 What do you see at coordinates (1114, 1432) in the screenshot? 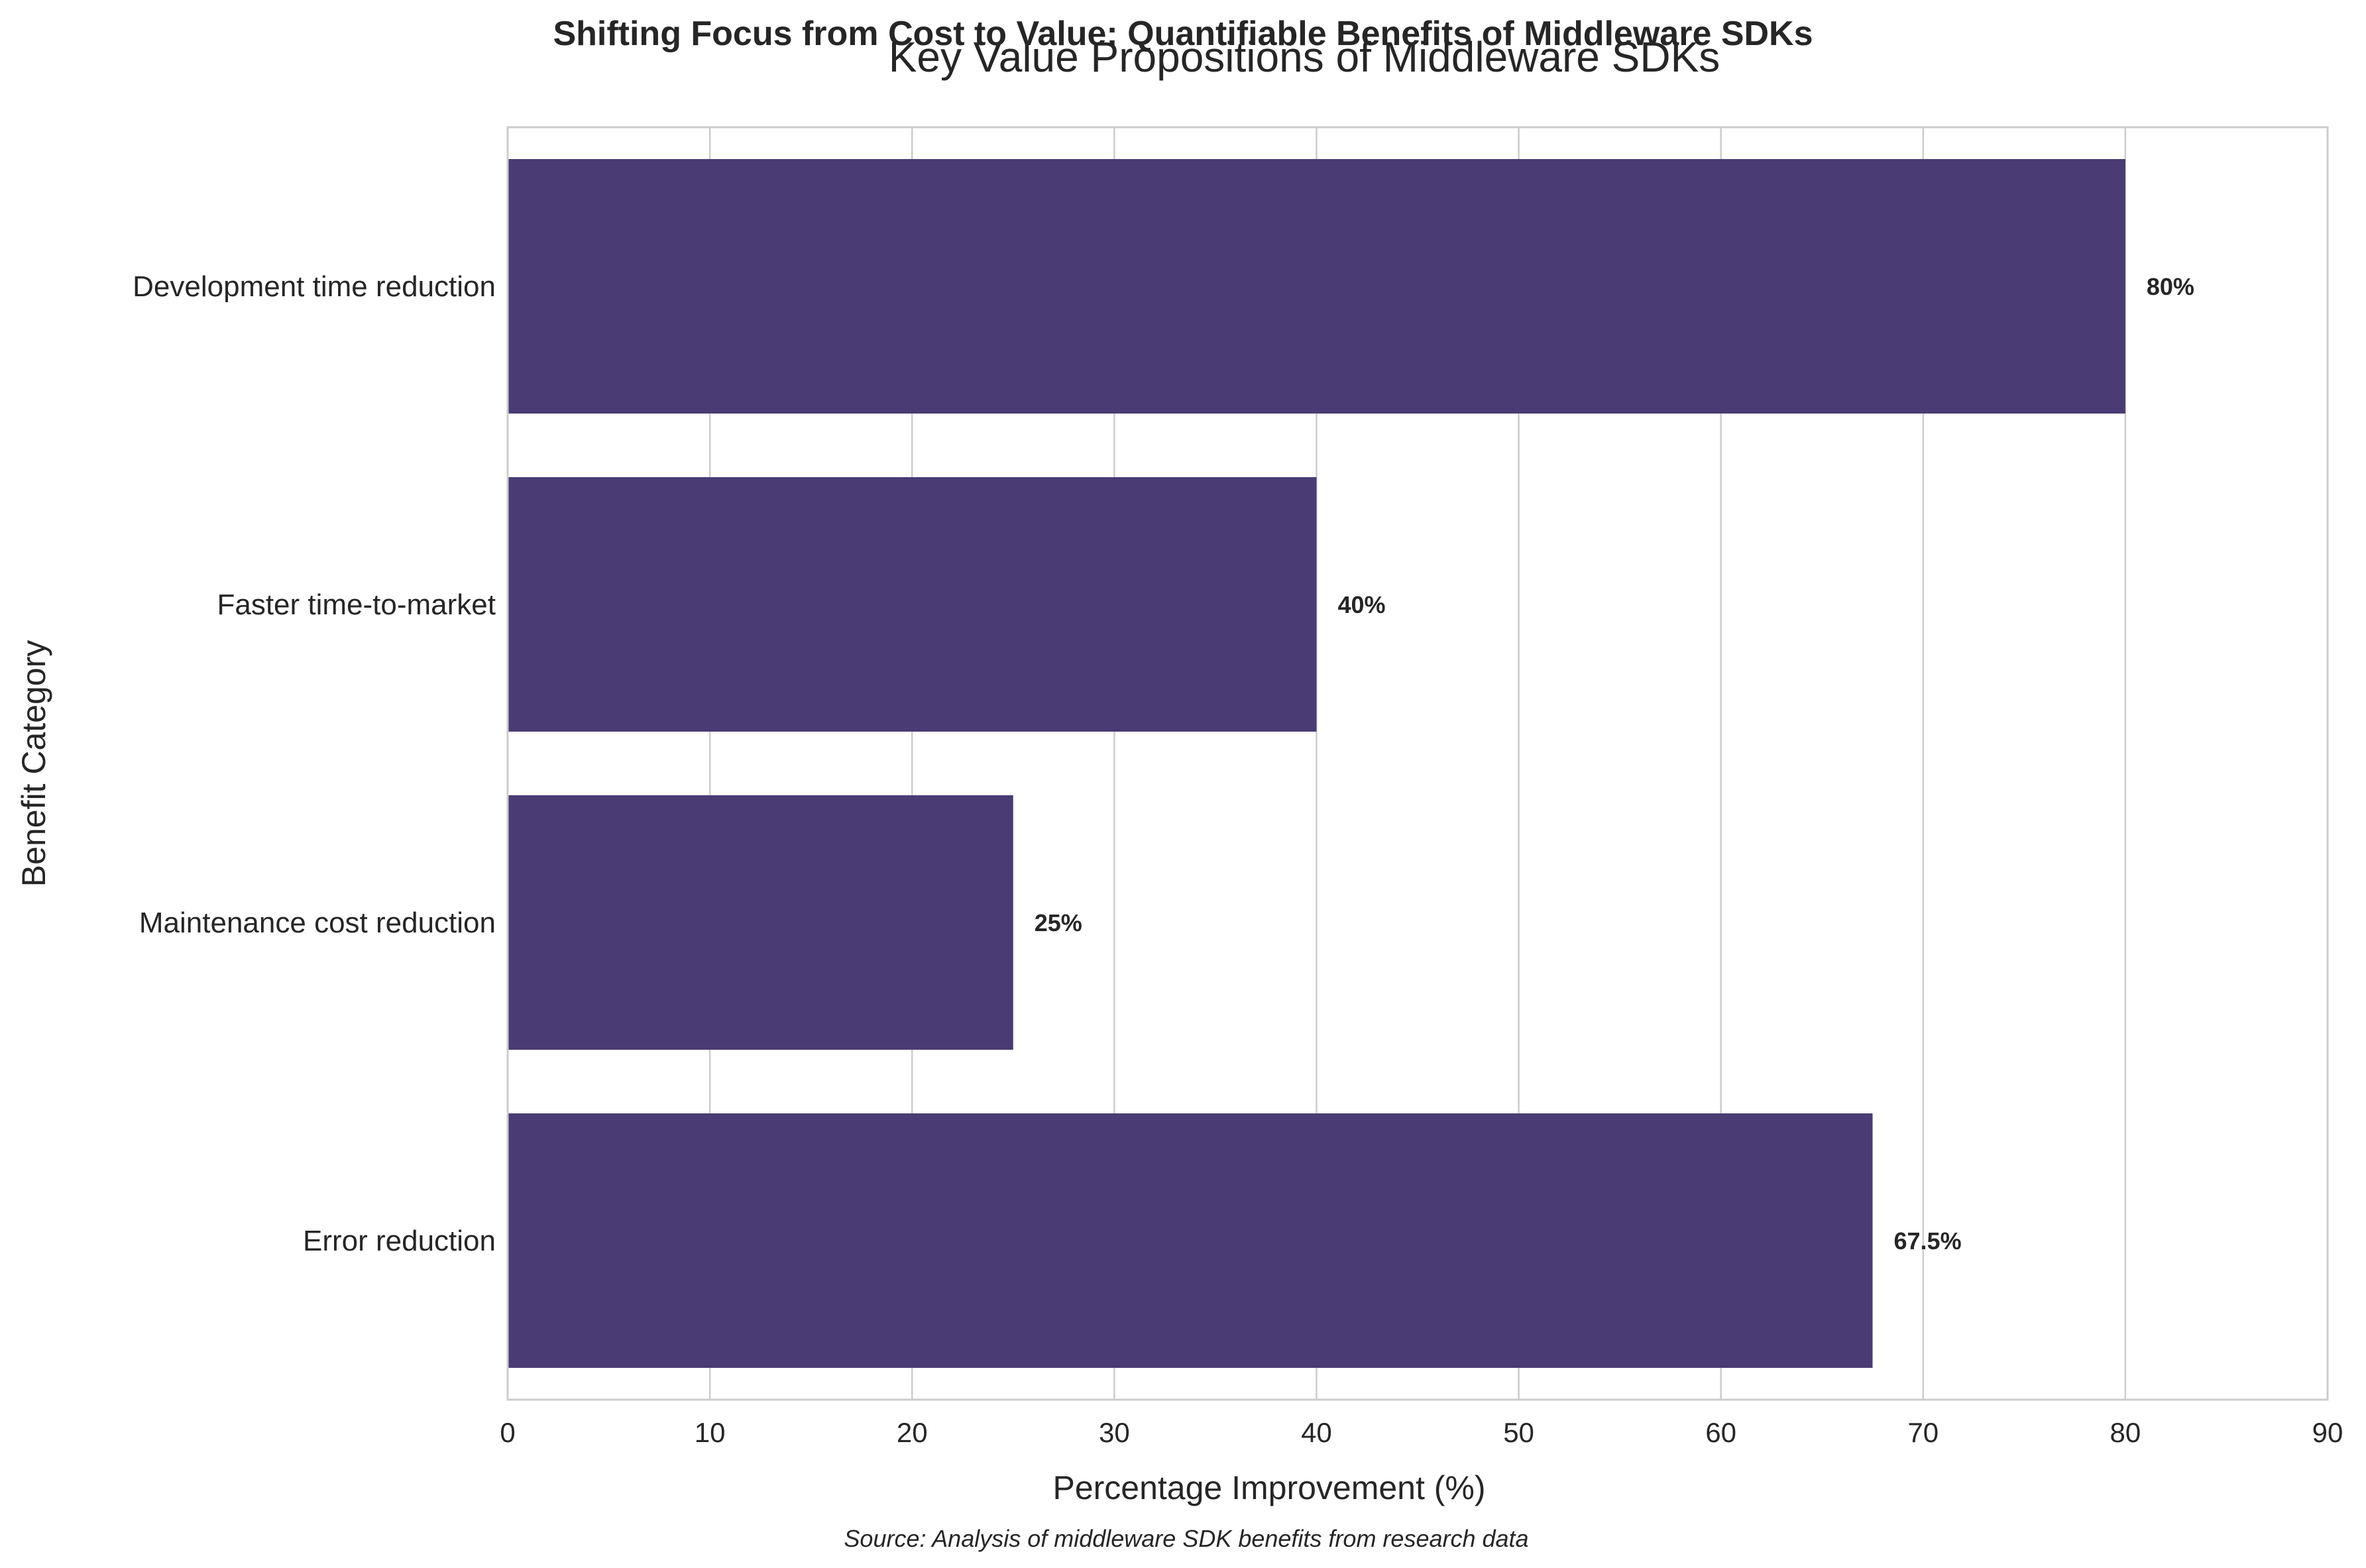
I see `x-tick-label: 30` at bounding box center [1114, 1432].